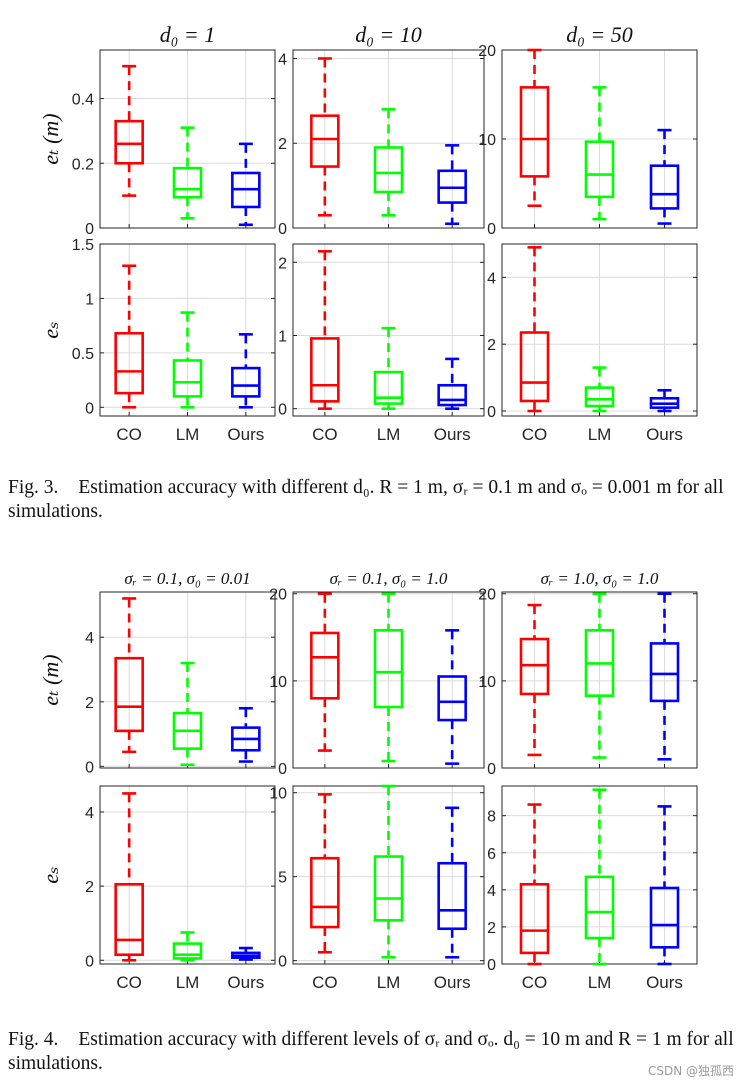 Image resolution: width=744 pixels, height=1087 pixels. Describe the element at coordinates (325, 434) in the screenshot. I see `fig3-es-c2-xtick-label-co: CO` at that location.